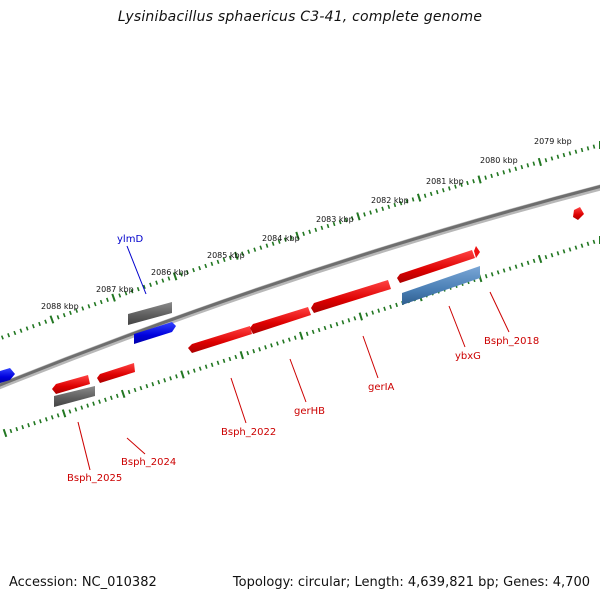 The width and height of the screenshot is (600, 600). Describe the element at coordinates (248, 432) in the screenshot. I see `gene-label-Bsph_2022: Bsph_2022` at that location.